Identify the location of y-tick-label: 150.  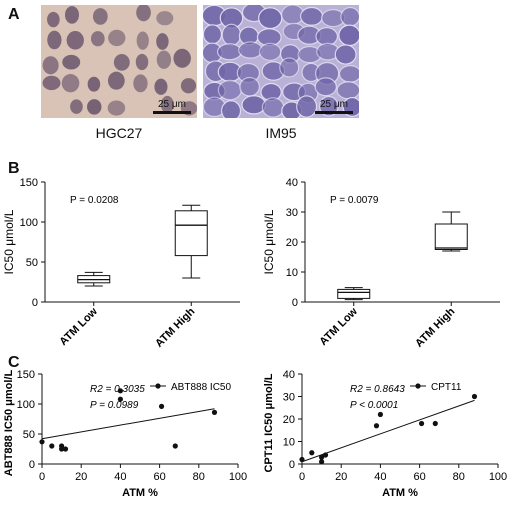
(29, 183).